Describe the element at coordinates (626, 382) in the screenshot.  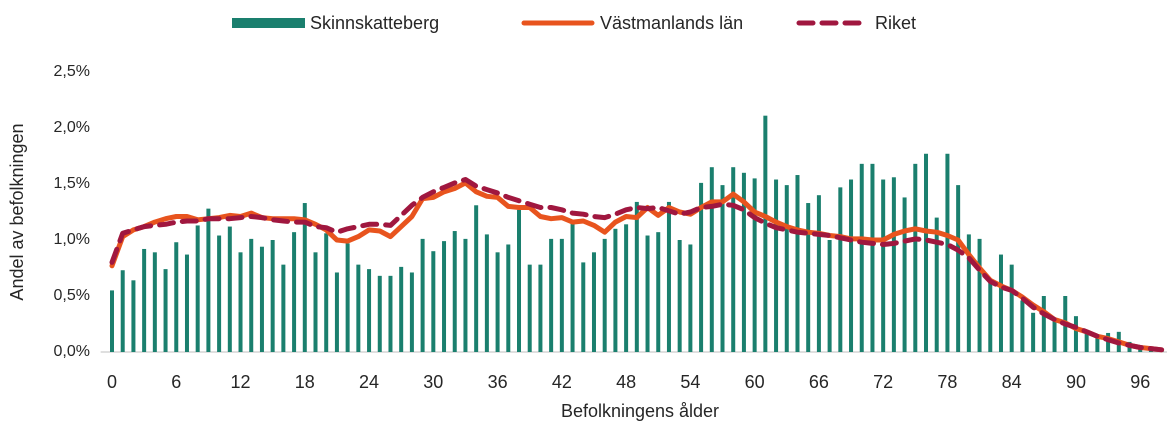
I see `x-tick-label: 48` at that location.